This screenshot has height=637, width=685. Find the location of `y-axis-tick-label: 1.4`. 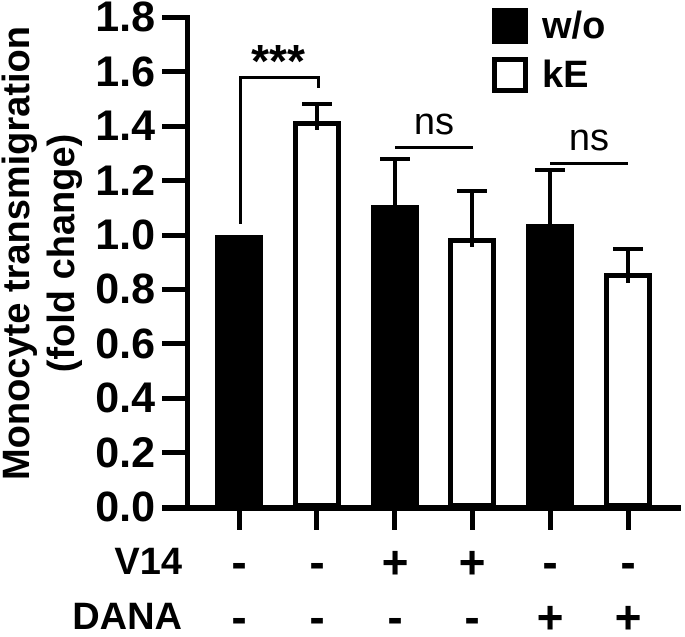

y-axis-tick-label: 1.4 is located at coordinates (125, 126).